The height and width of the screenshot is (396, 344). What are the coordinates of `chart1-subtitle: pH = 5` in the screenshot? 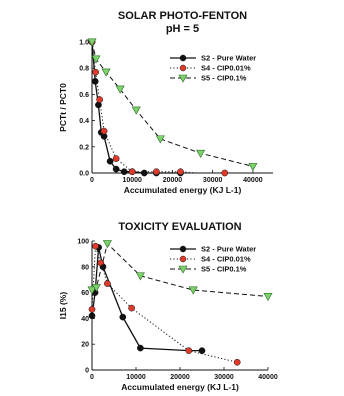 It's located at (182, 29).